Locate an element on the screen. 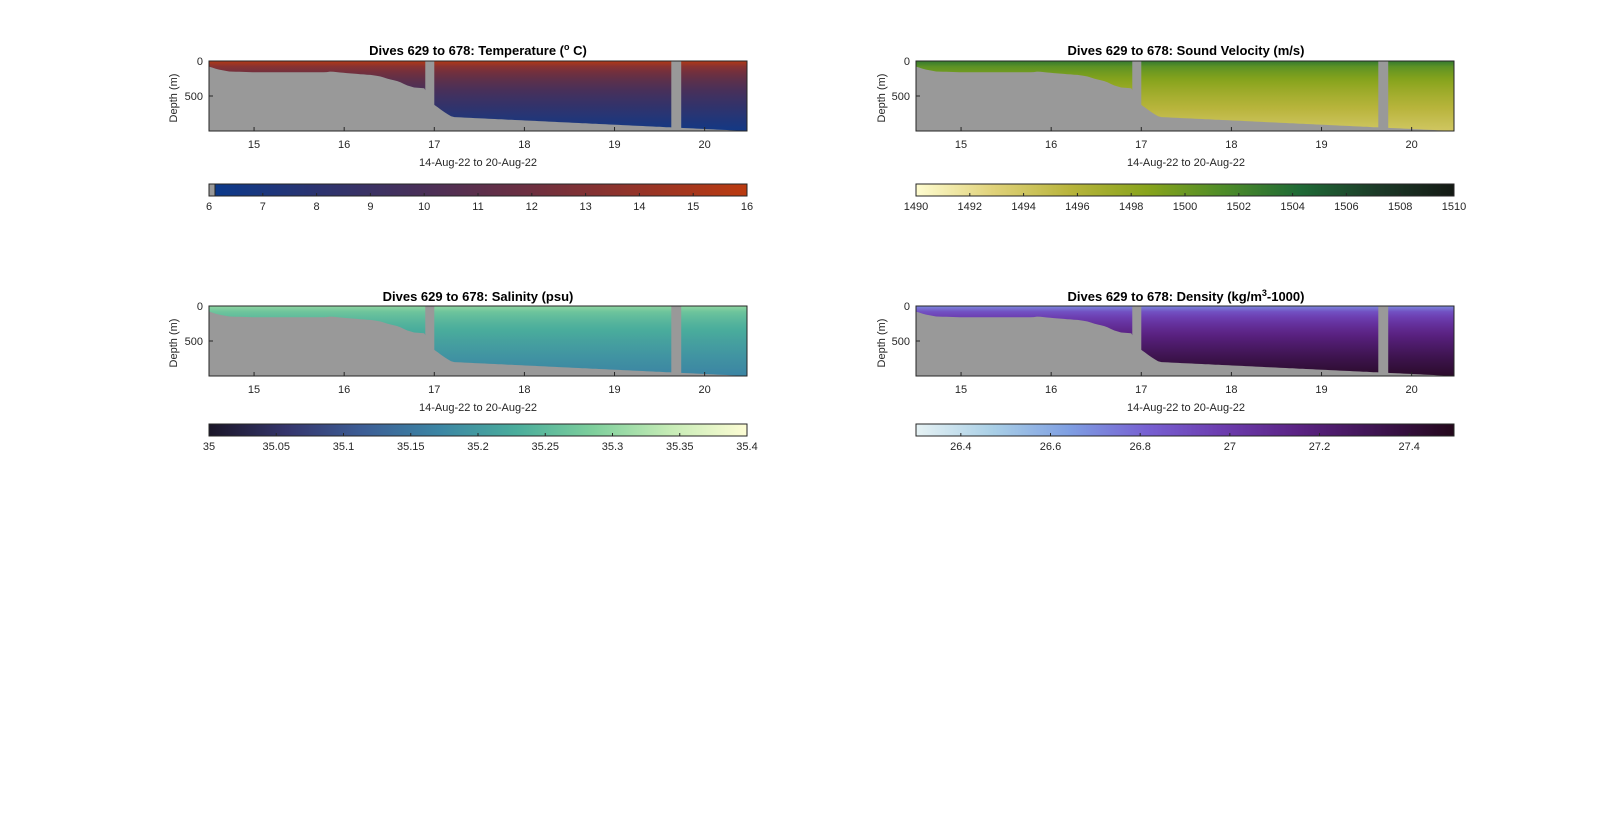  y-axis-sound-velocity: 0 500 is located at coordinates (906, 79).